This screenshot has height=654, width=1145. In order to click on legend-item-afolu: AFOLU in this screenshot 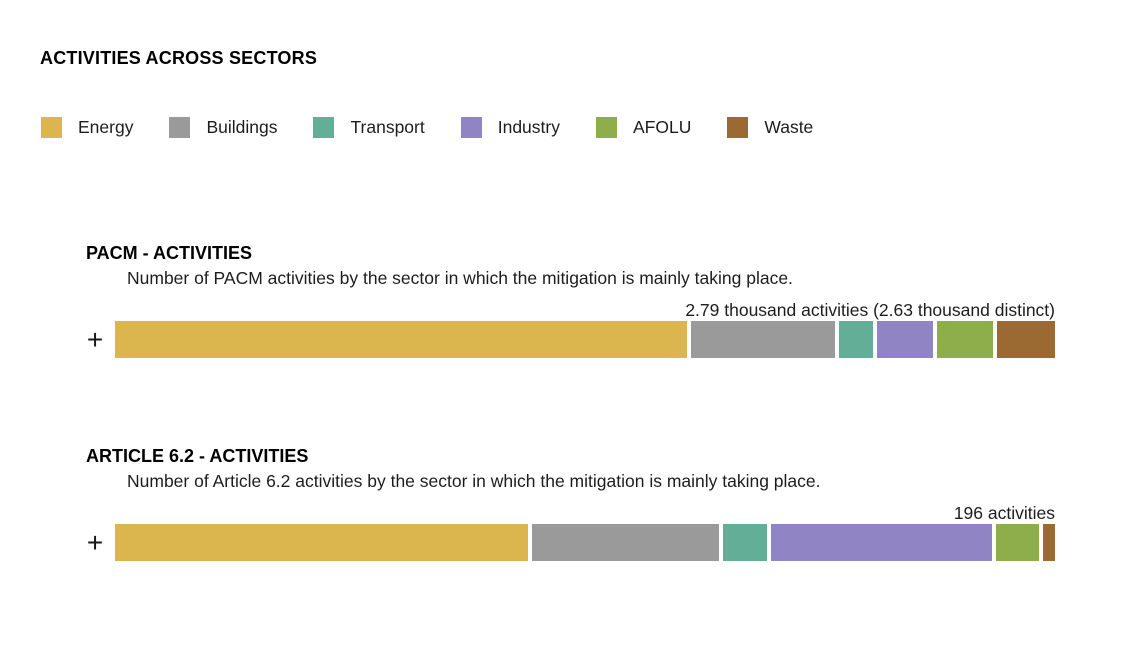, I will do `click(643, 127)`.